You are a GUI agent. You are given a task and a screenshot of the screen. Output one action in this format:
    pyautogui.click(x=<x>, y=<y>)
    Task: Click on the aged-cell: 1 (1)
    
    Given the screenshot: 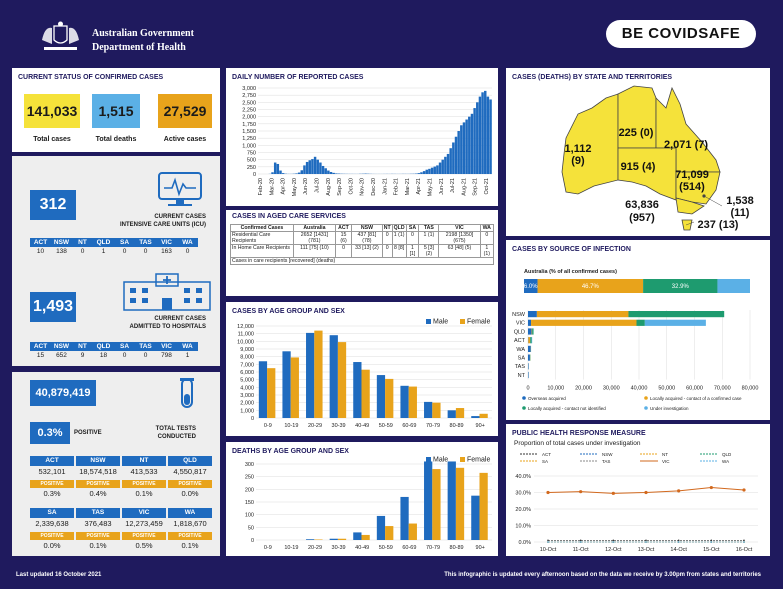 What is the action you would take?
    pyautogui.click(x=487, y=251)
    